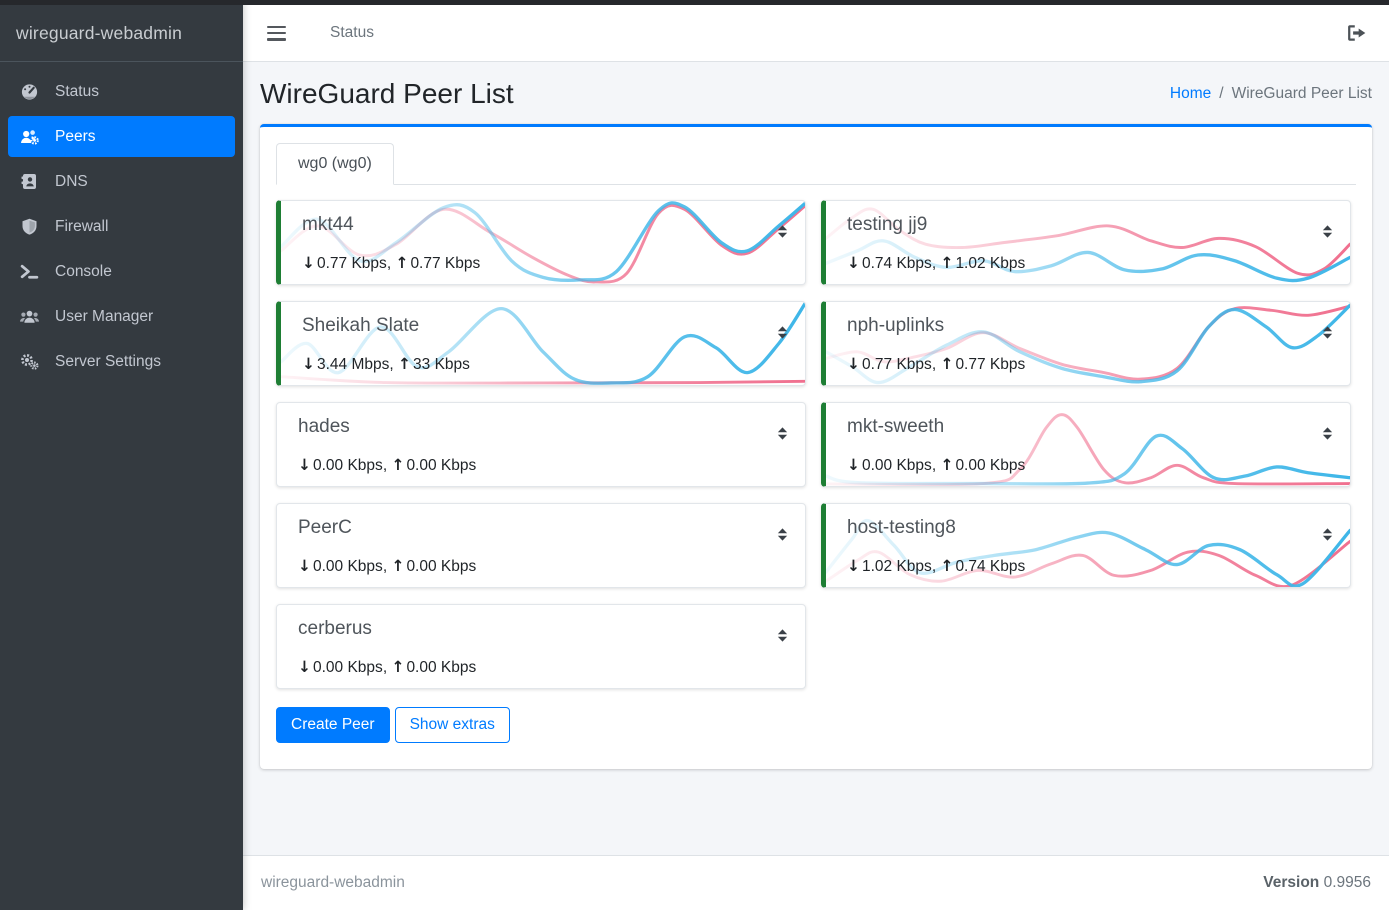 This screenshot has width=1389, height=910. Describe the element at coordinates (896, 426) in the screenshot. I see `peer-name: mkt-sweeth` at that location.